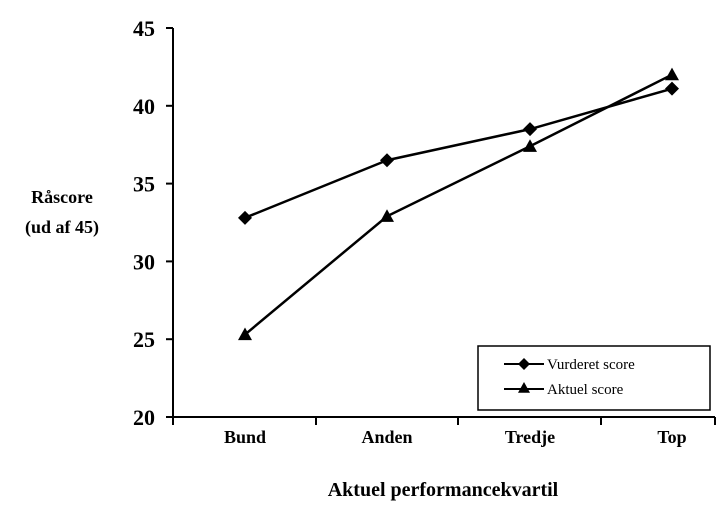 Image resolution: width=727 pixels, height=510 pixels. Describe the element at coordinates (144, 339) in the screenshot. I see `y-tick-label: 25` at that location.